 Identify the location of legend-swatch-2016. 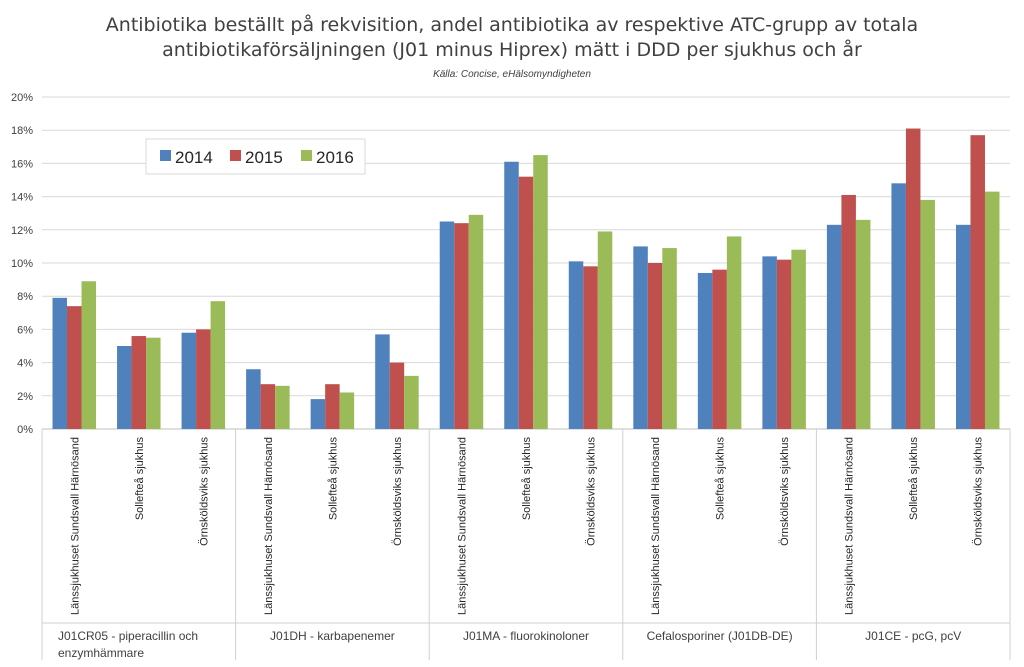
(306, 155).